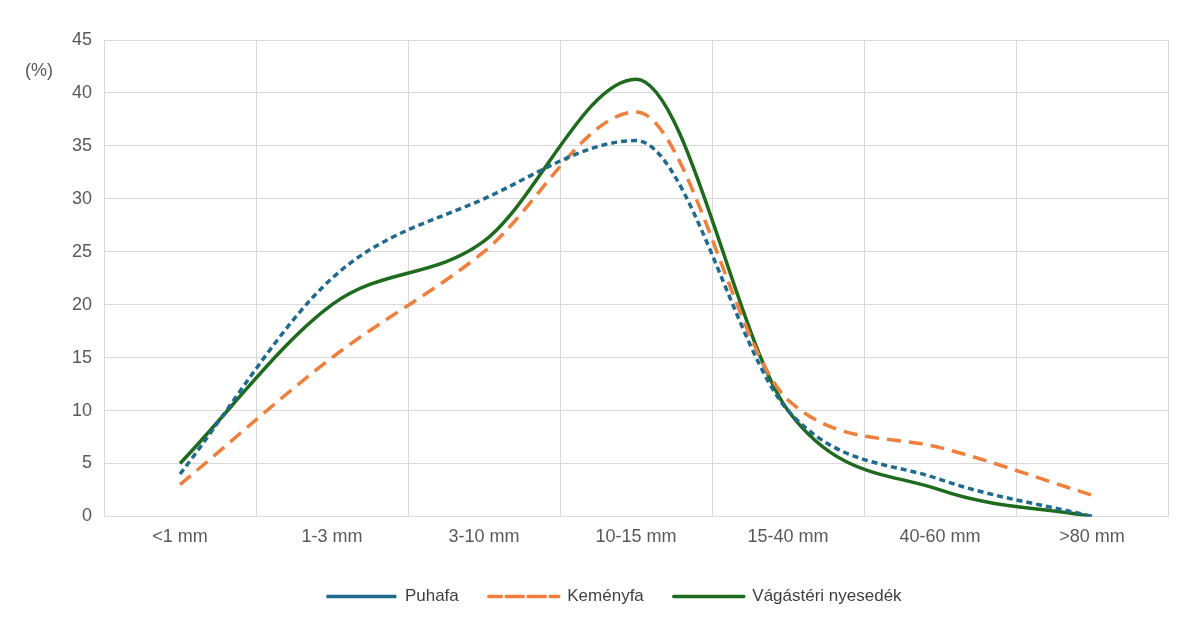  Describe the element at coordinates (39, 69) in the screenshot. I see `y-axis-title: (%)` at that location.